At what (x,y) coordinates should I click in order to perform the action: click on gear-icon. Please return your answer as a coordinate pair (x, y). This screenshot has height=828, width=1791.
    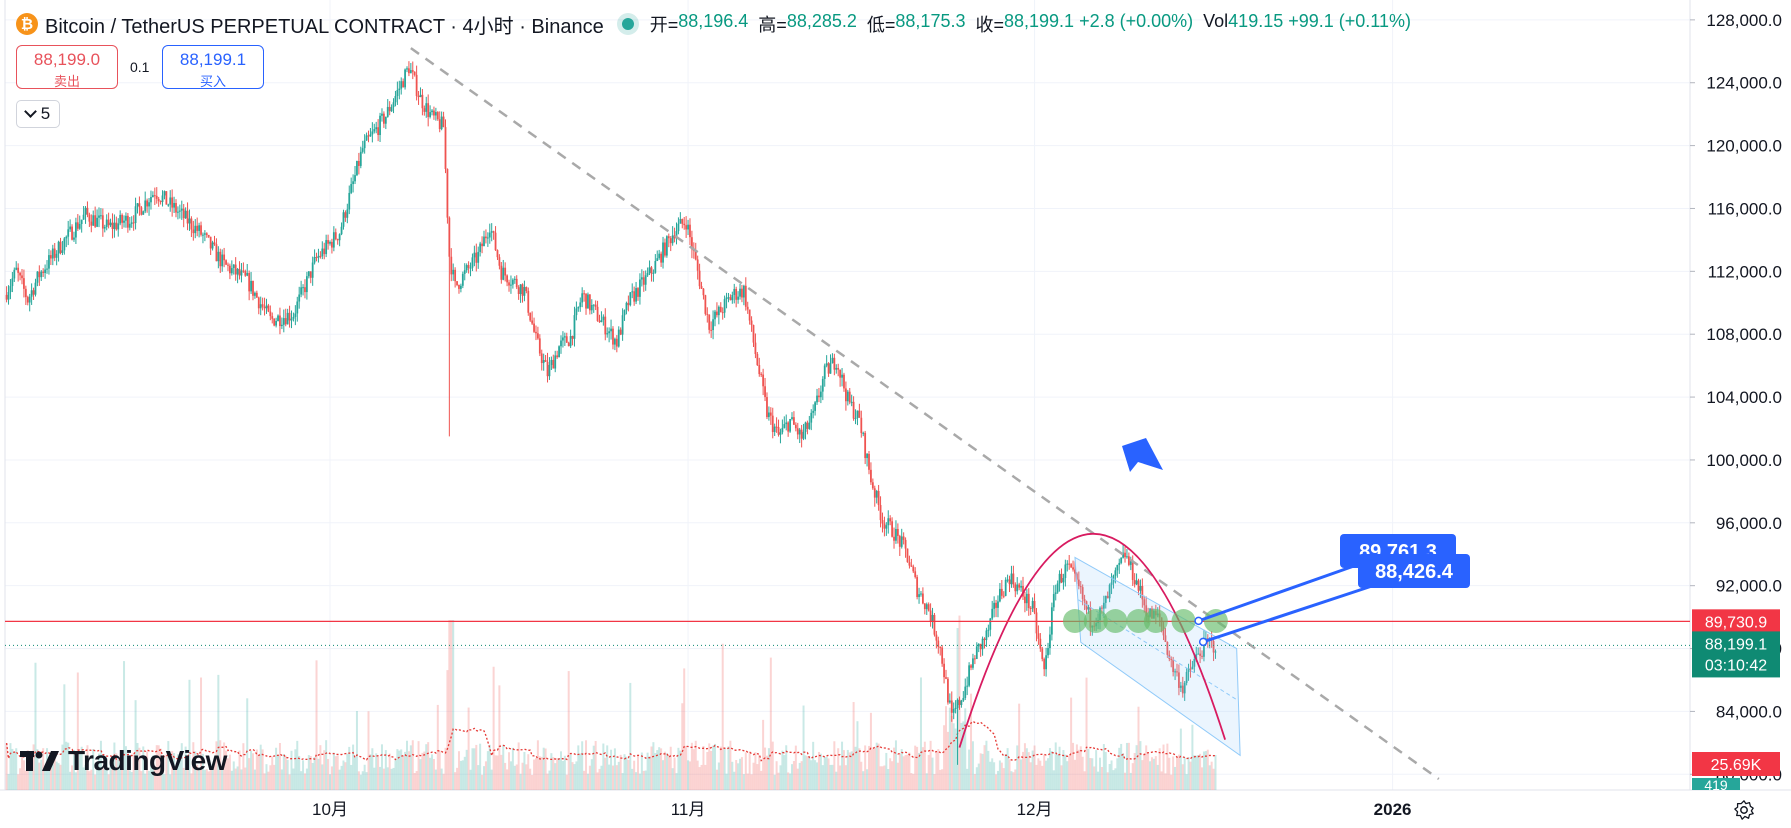
    Looking at the image, I should click on (1744, 810).